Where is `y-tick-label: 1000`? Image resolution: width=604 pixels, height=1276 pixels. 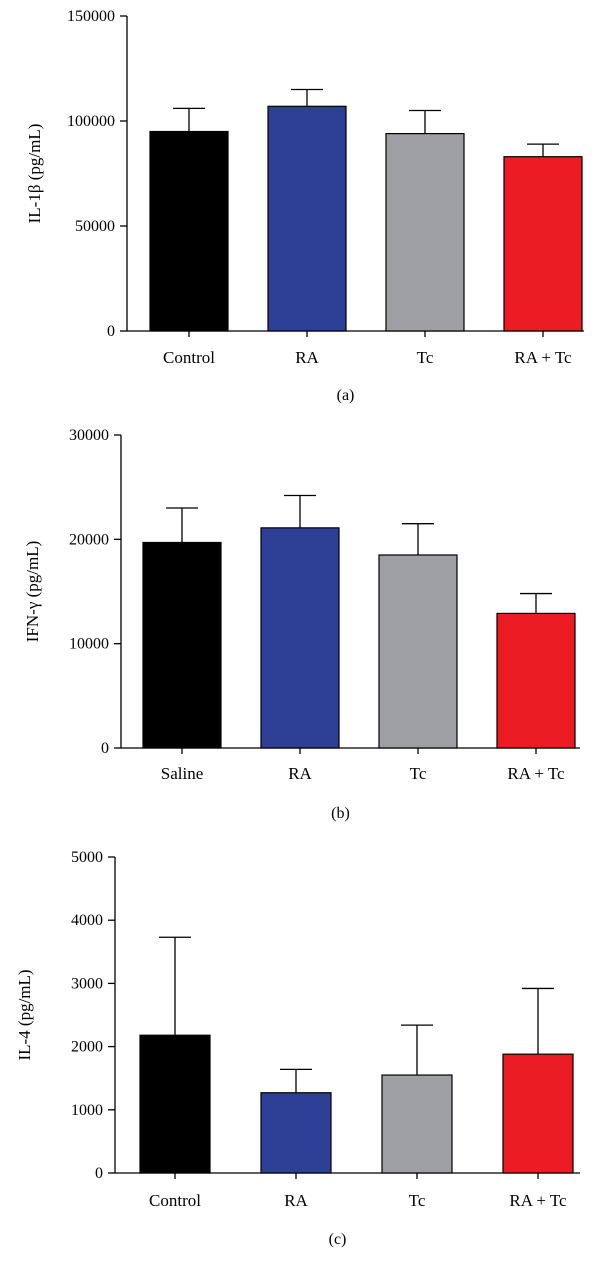 y-tick-label: 1000 is located at coordinates (87, 1110).